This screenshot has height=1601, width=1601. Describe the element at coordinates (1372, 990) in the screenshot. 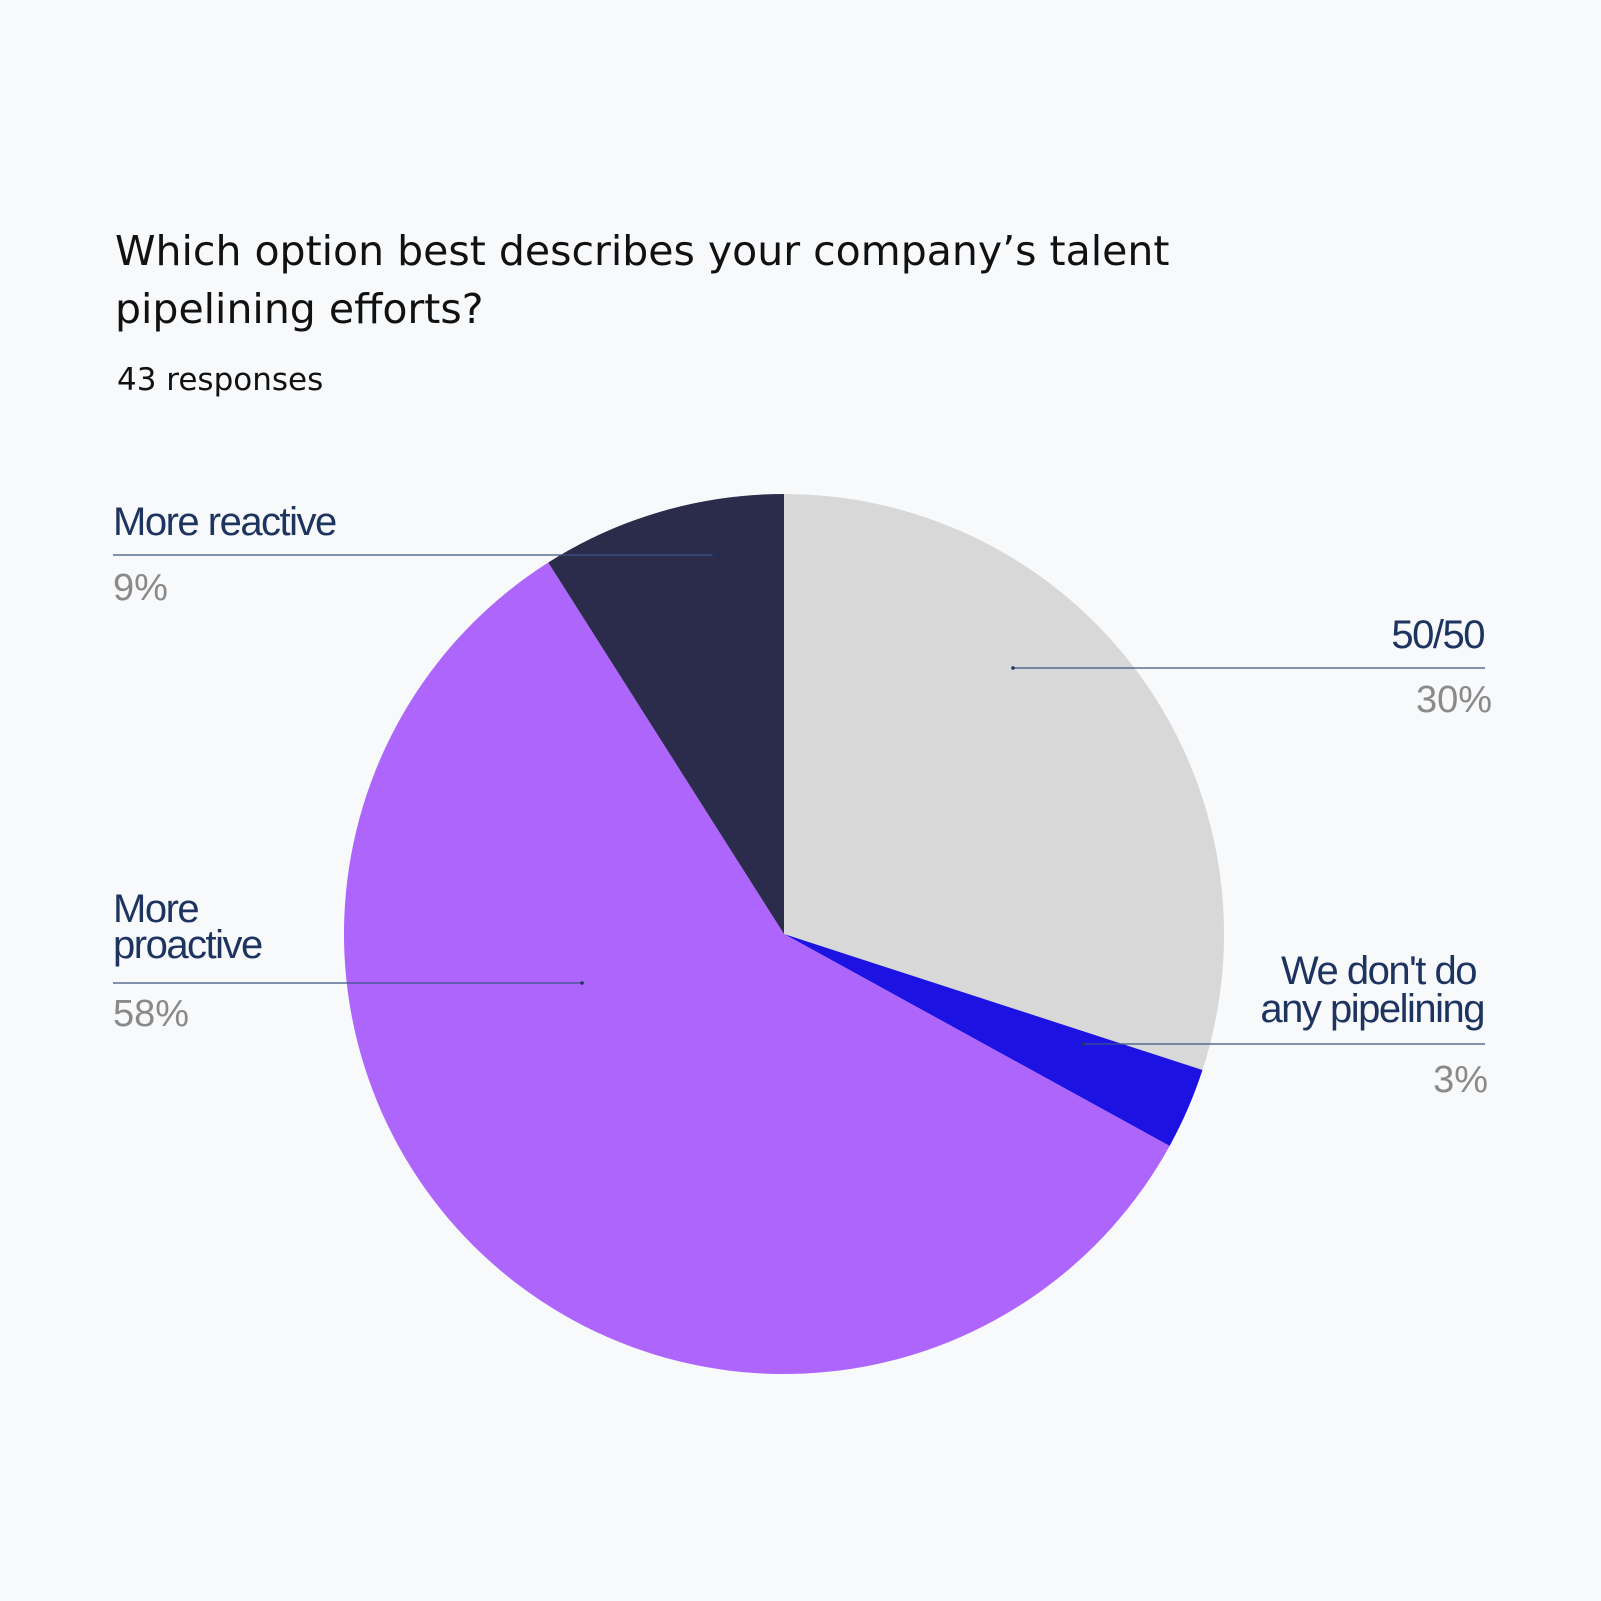

I see `slice-label-we-don-t-do-any-pipelining: We don't do any pipelining` at that location.